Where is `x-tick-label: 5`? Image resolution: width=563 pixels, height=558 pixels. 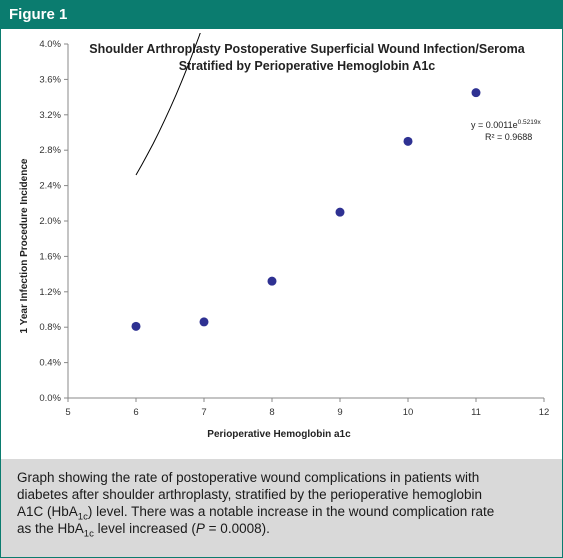 x-tick-label: 5 is located at coordinates (67, 412).